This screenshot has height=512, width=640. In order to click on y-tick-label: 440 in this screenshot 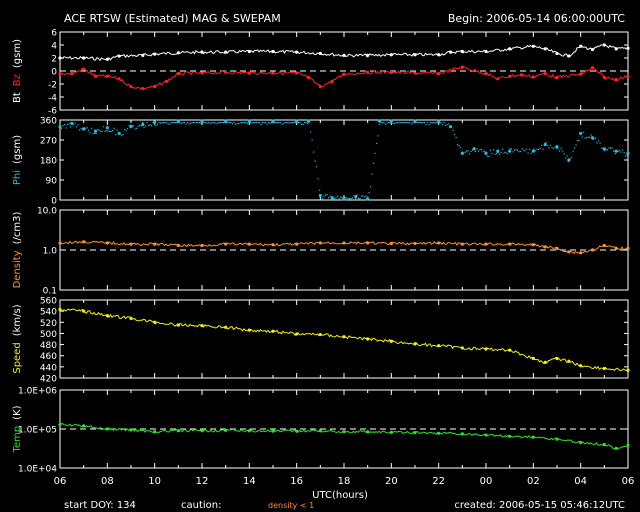, I will do `click(48, 368)`.